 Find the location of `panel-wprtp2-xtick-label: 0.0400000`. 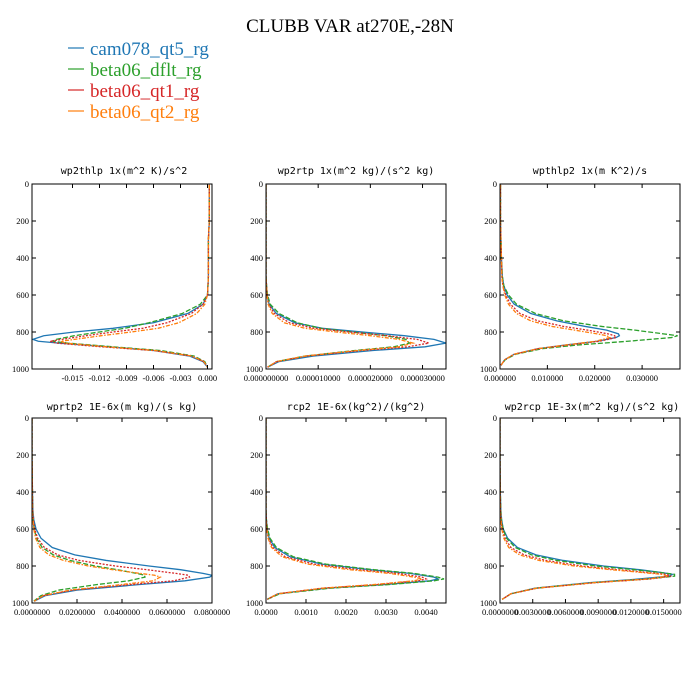

panel-wprtp2-xtick-label: 0.0400000 is located at coordinates (122, 612).